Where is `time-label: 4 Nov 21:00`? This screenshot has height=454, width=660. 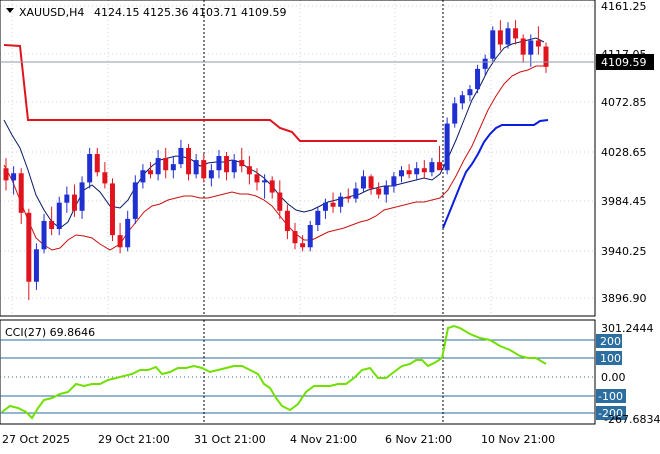 time-label: 4 Nov 21:00 is located at coordinates (323, 439).